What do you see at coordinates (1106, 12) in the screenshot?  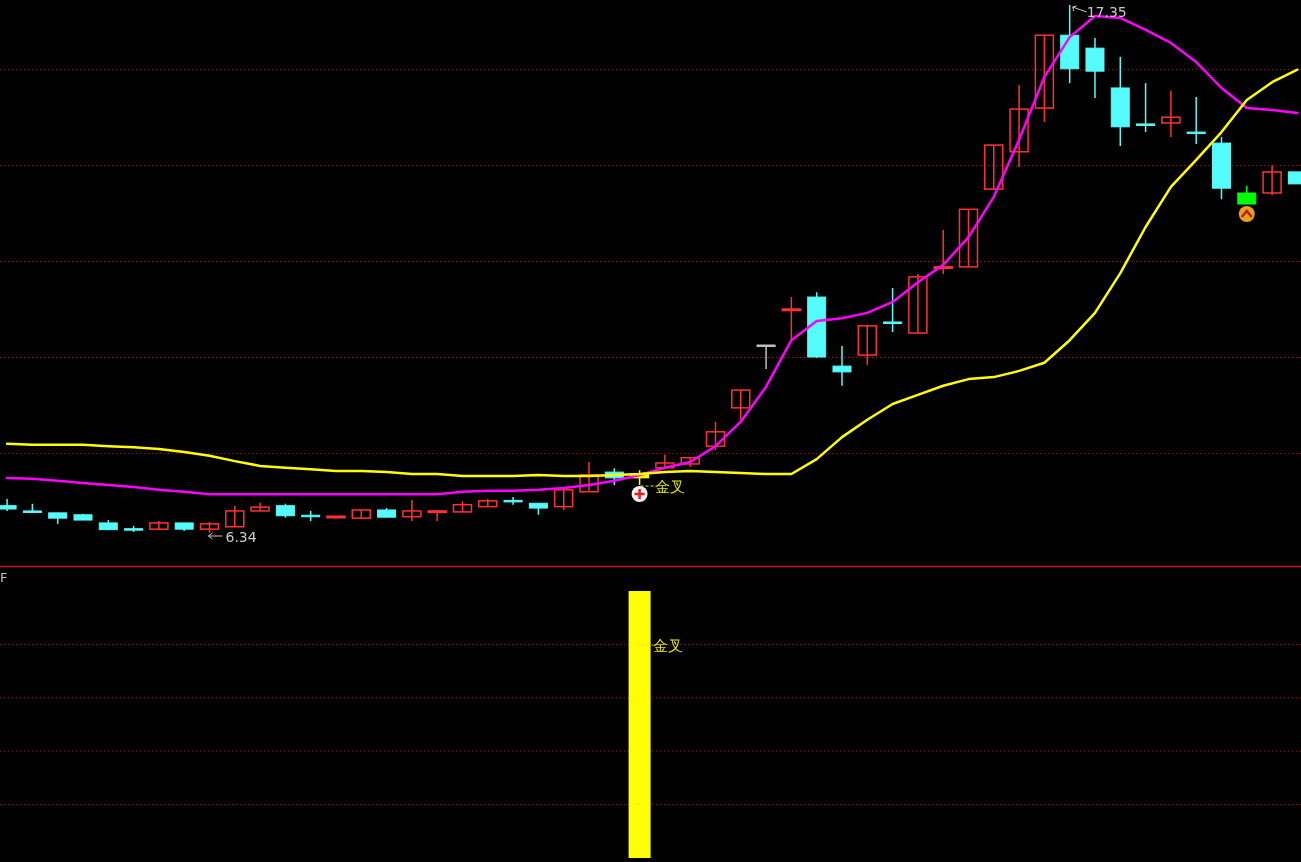 I see `annotation: 17.35` at bounding box center [1106, 12].